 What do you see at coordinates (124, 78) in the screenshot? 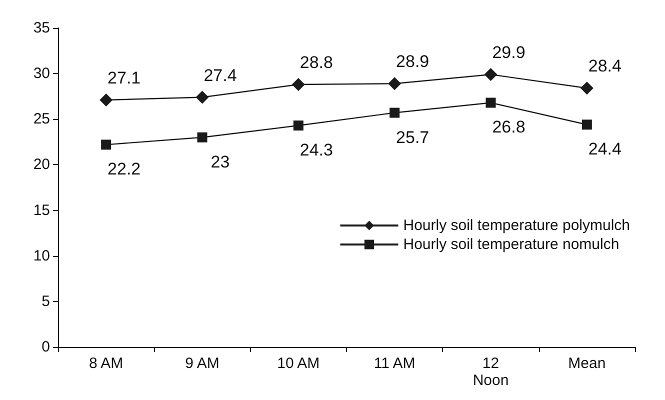
I see `data-label: 27.1` at bounding box center [124, 78].